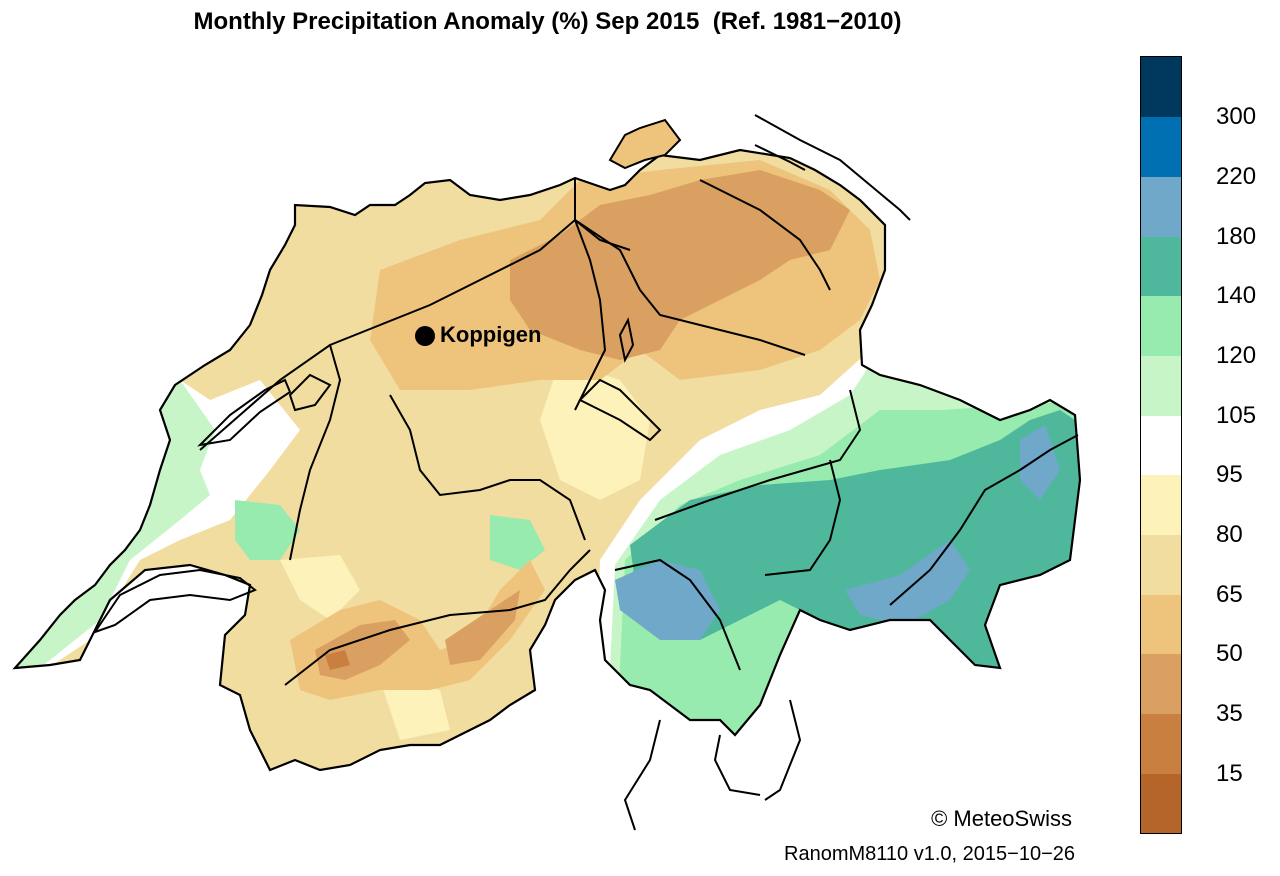 The height and width of the screenshot is (876, 1280). What do you see at coordinates (491, 334) in the screenshot?
I see `station-label: Koppigen` at bounding box center [491, 334].